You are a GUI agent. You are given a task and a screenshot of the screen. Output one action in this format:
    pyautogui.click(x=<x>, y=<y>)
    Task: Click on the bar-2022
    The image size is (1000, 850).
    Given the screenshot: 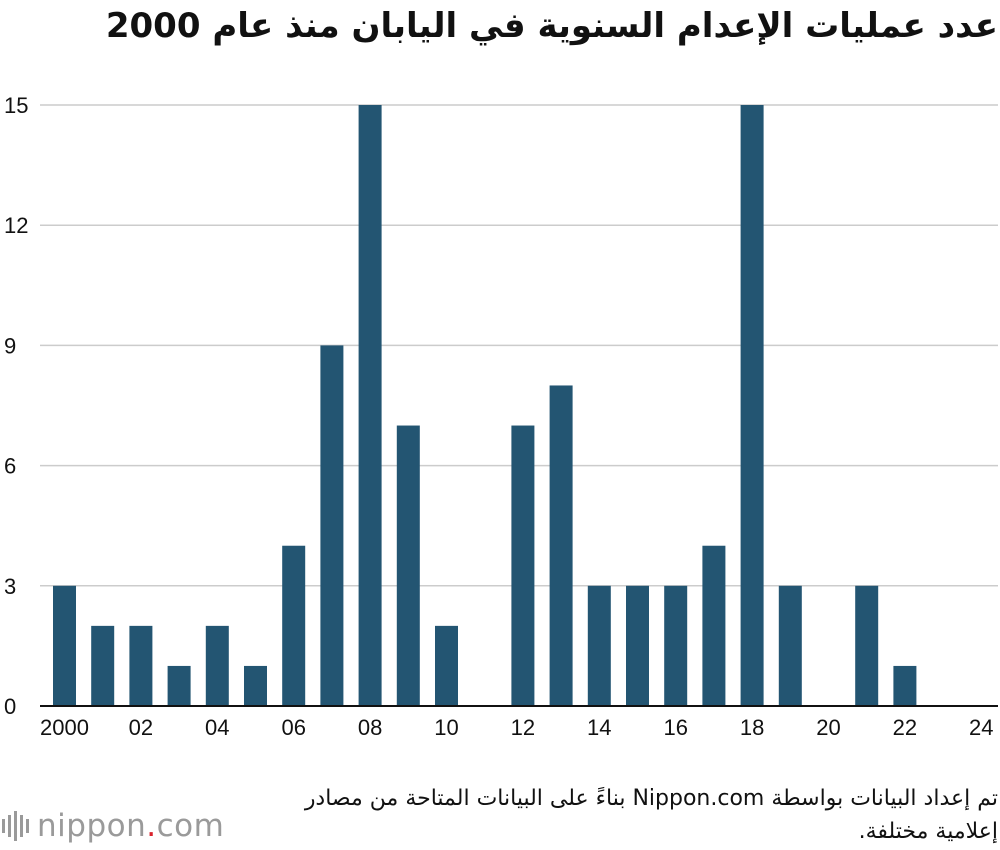 What is the action you would take?
    pyautogui.click(x=905, y=685)
    